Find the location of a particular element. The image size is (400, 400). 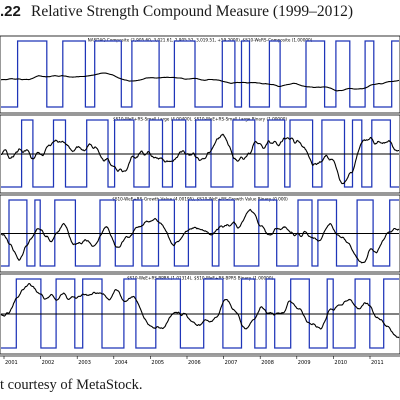

panel-1-price-series is located at coordinates (200, 82).